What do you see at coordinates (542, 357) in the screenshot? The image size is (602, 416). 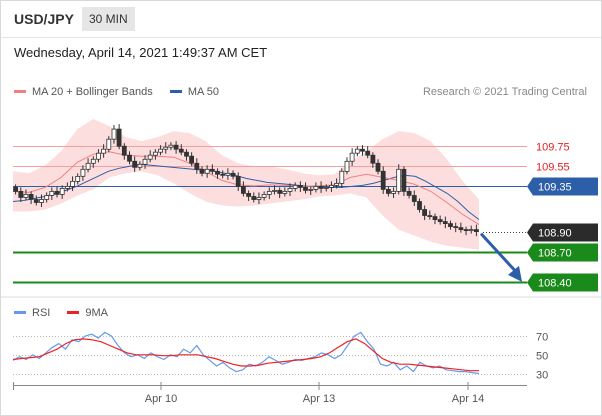 I see `rsi-tick-label-50: 50` at bounding box center [542, 357].